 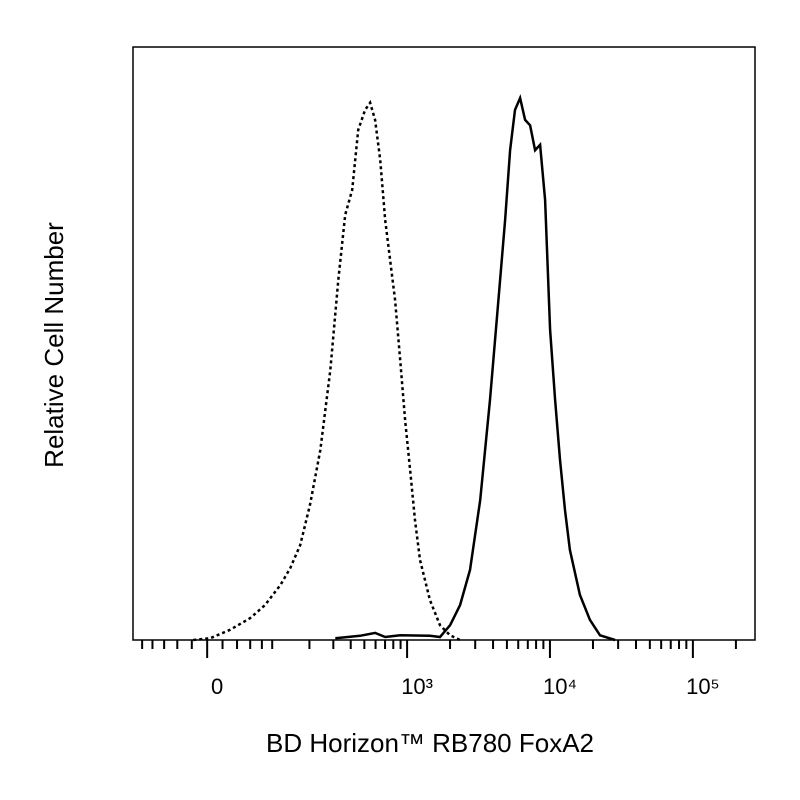 What do you see at coordinates (417, 686) in the screenshot?
I see `x-tick-label: 10³` at bounding box center [417, 686].